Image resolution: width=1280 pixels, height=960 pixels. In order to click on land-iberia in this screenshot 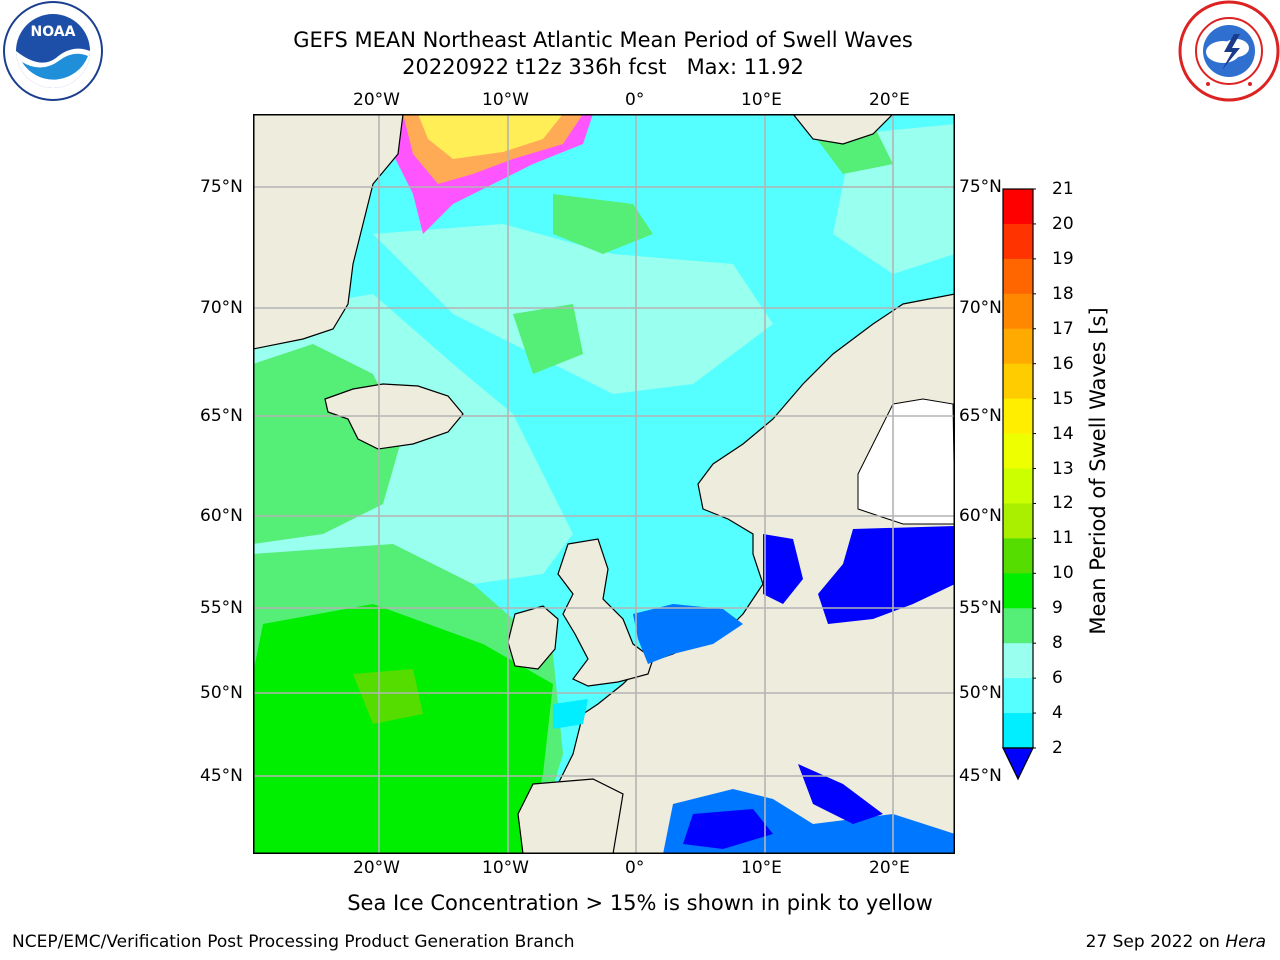, I will do `click(570, 816)`.